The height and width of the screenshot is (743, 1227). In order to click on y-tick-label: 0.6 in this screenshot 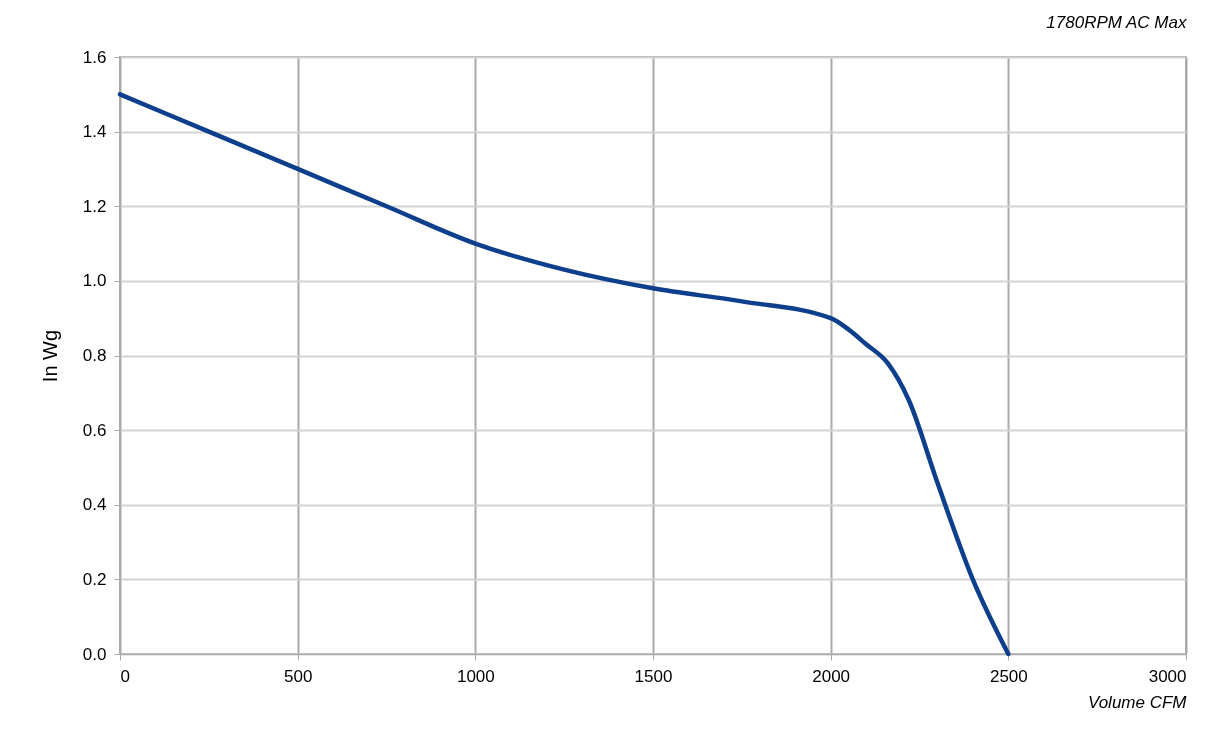, I will do `click(94, 430)`.